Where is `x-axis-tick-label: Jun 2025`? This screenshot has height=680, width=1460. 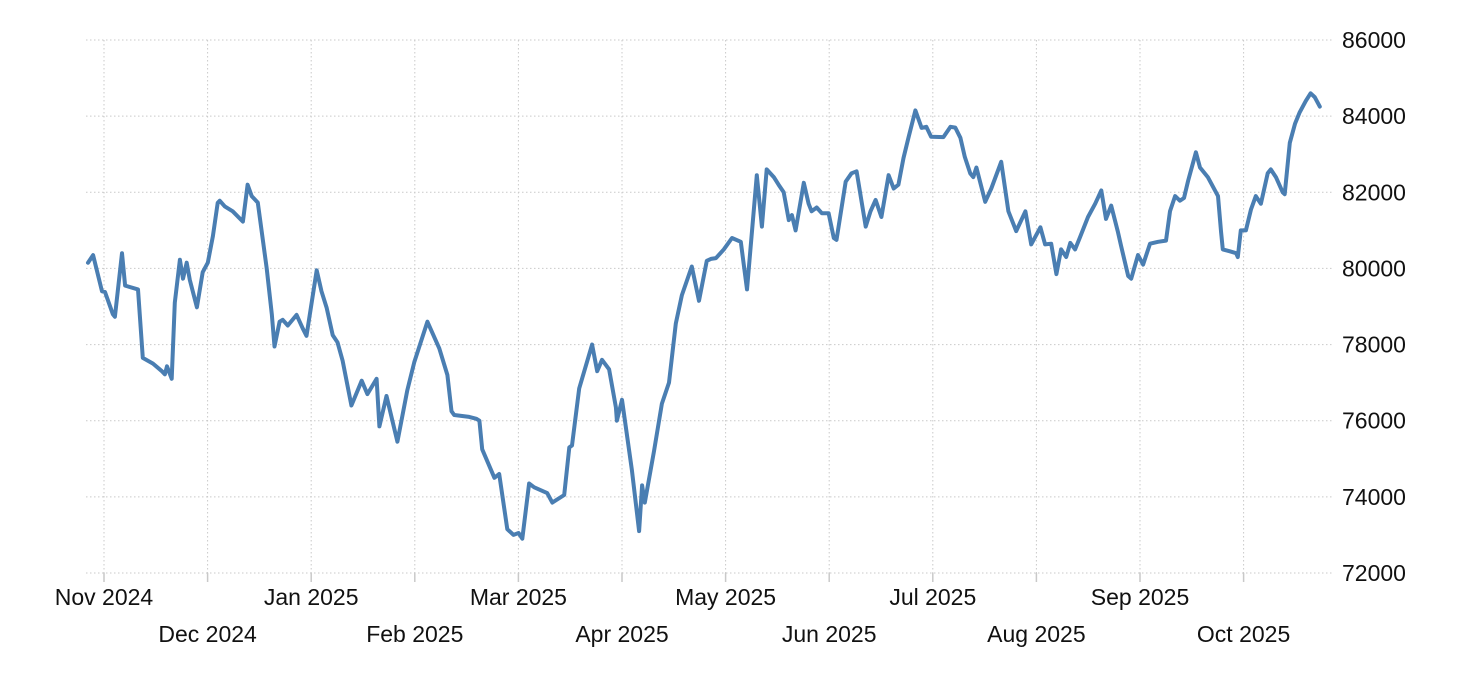
x-axis-tick-label: Jun 2025 is located at coordinates (829, 634).